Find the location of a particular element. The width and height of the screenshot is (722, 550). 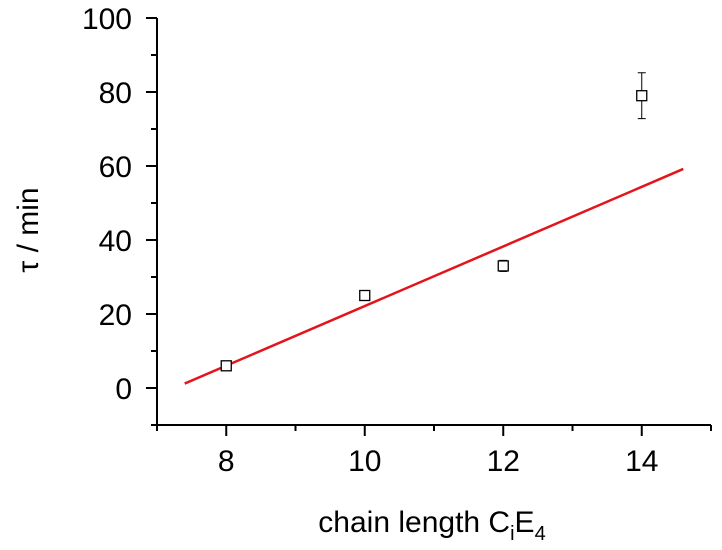

x-tick-label: 12 is located at coordinates (503, 461).